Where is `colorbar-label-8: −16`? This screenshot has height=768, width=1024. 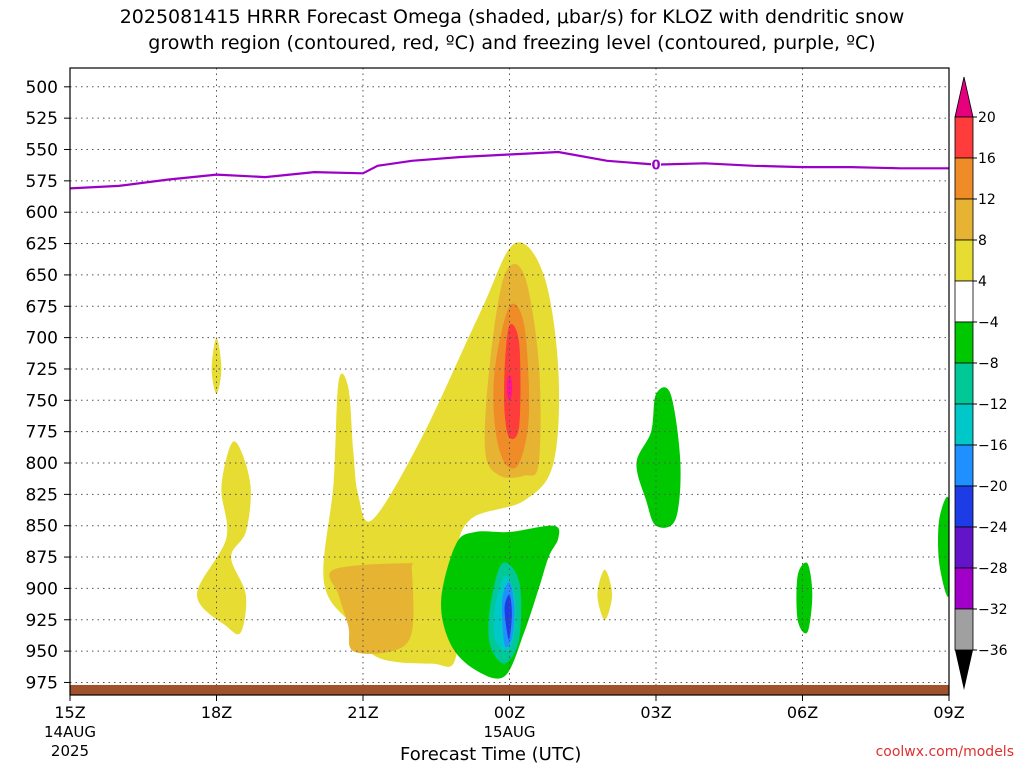
colorbar-label-8: −16 is located at coordinates (993, 446).